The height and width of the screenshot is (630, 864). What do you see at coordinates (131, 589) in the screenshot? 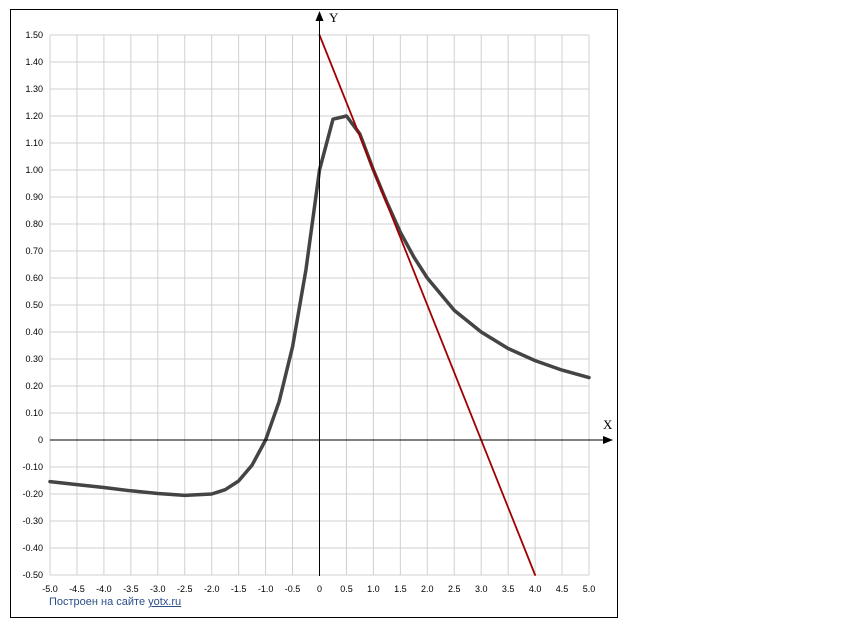
I see `x-tick-label: -3.5` at bounding box center [131, 589].